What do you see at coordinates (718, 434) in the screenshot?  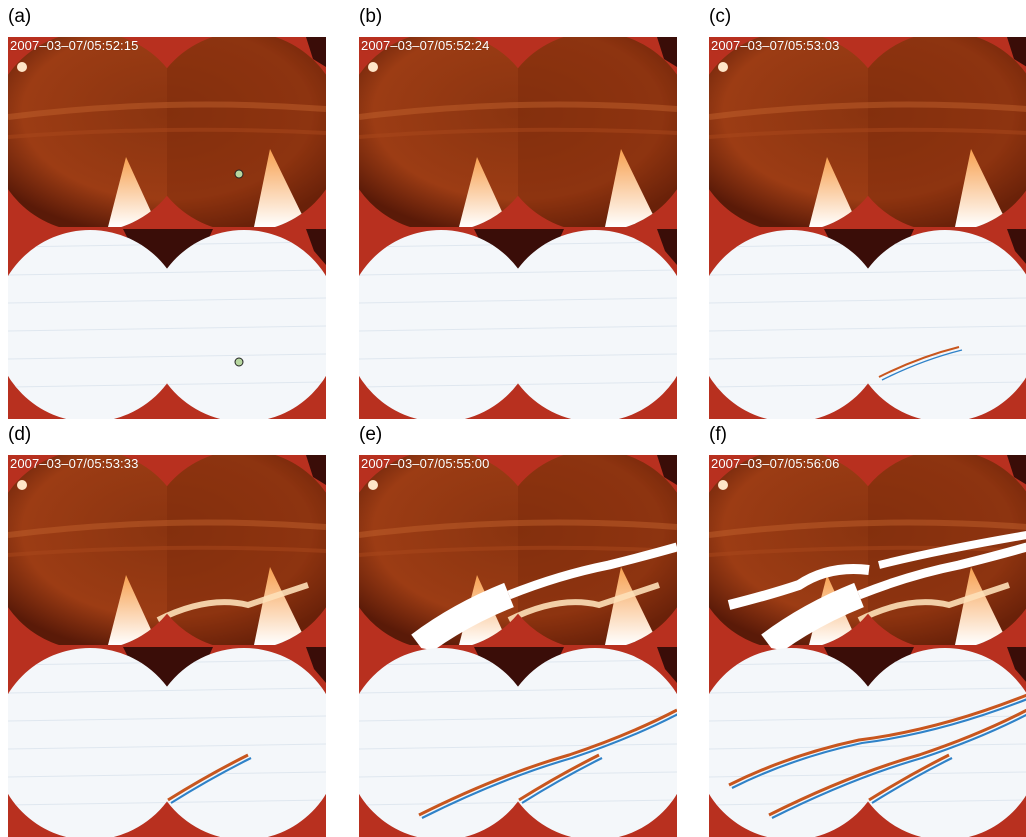 I see `panel-label: (f)` at bounding box center [718, 434].